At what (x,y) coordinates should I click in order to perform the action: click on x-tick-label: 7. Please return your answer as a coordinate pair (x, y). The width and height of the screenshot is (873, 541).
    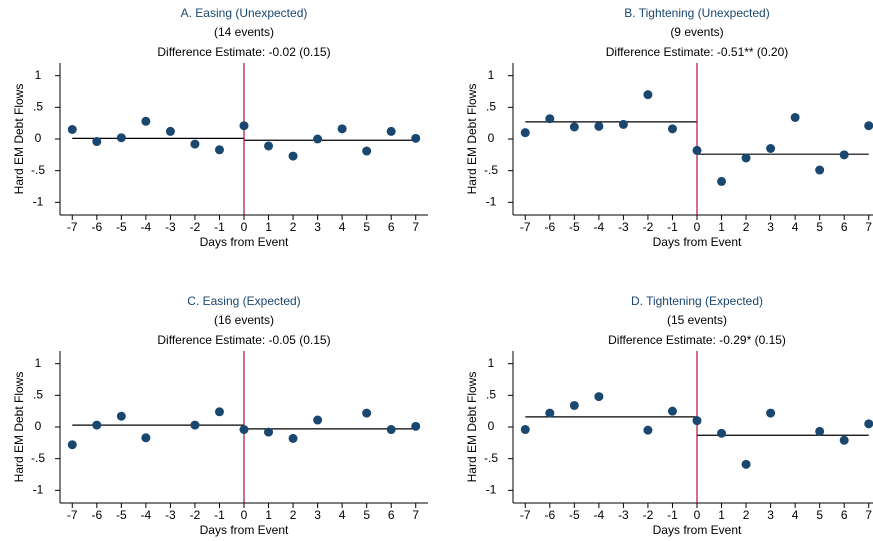
    Looking at the image, I should click on (868, 227).